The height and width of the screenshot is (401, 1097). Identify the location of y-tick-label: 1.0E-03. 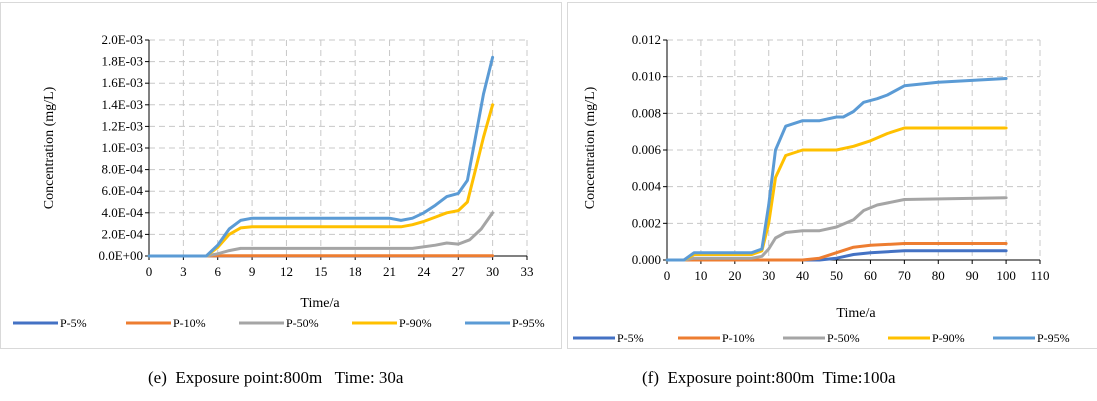
(122, 147).